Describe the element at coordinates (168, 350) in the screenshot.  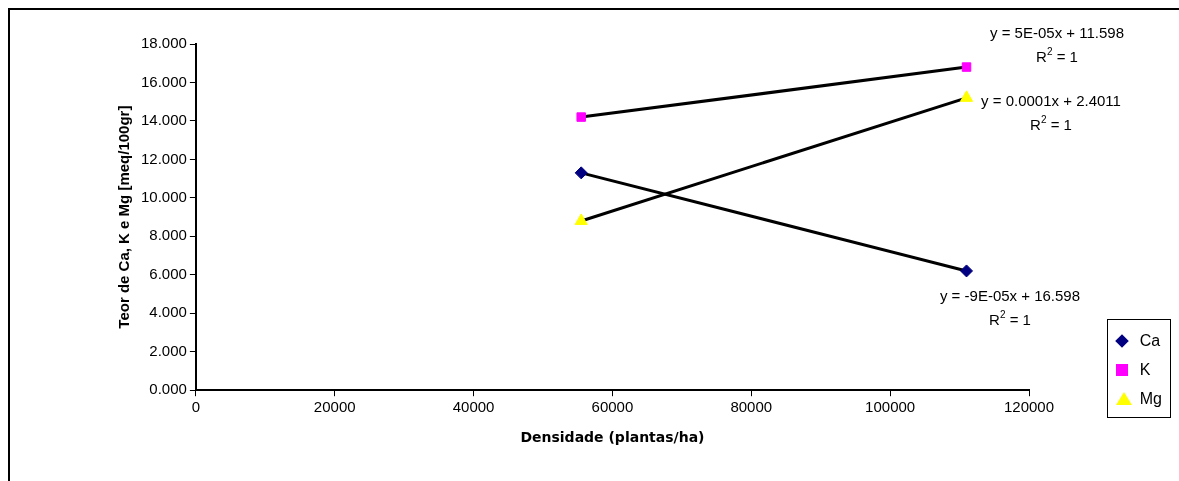
I see `y-tick-label: 2.000` at that location.